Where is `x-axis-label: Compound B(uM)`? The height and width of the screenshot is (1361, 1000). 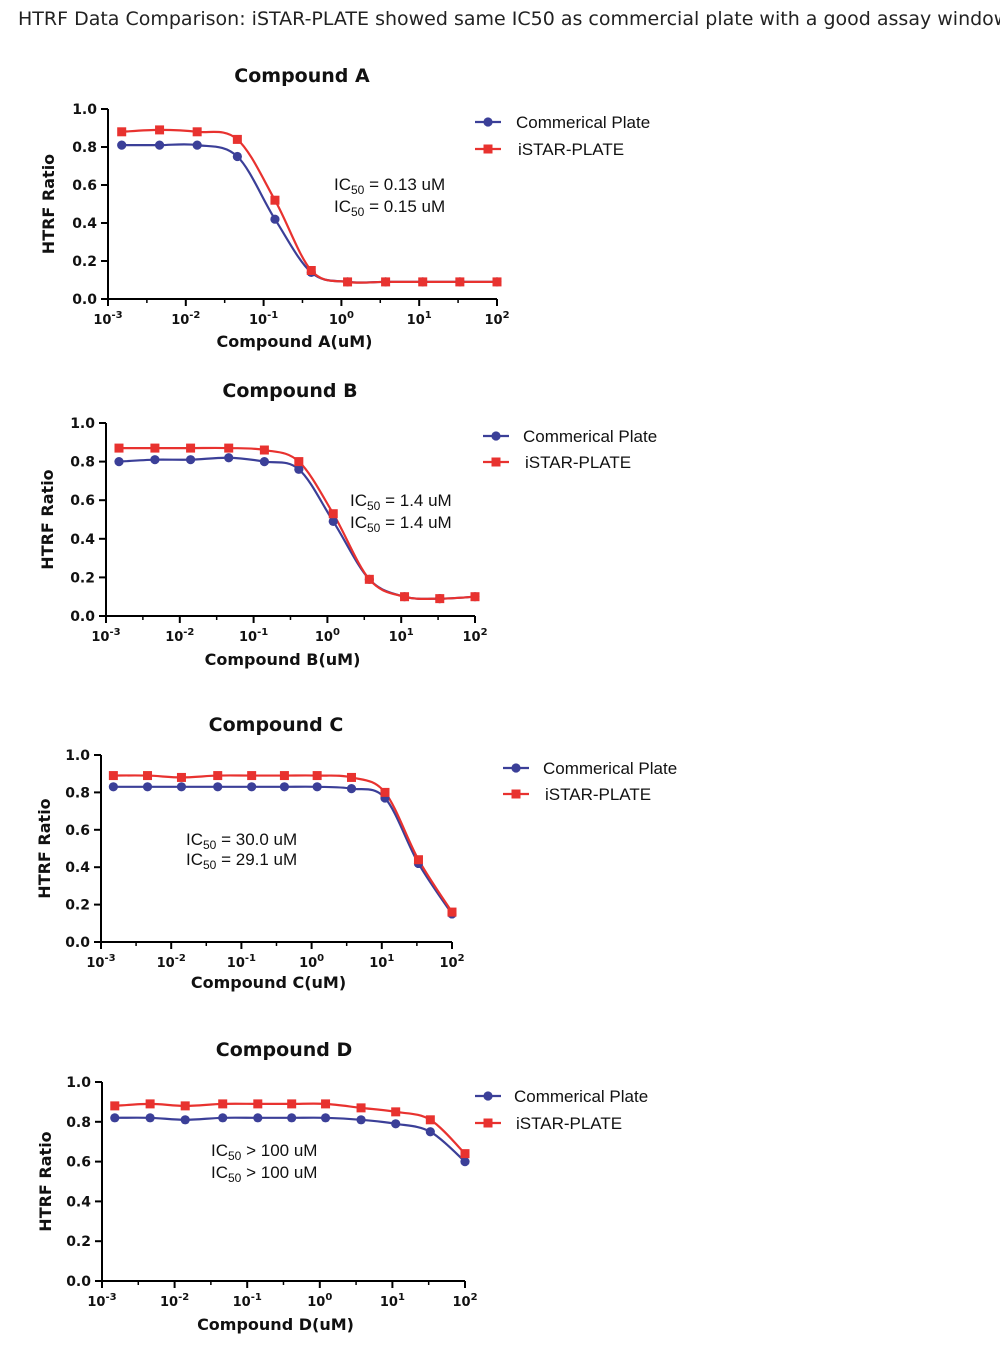
x-axis-label: Compound B(uM) is located at coordinates (283, 659).